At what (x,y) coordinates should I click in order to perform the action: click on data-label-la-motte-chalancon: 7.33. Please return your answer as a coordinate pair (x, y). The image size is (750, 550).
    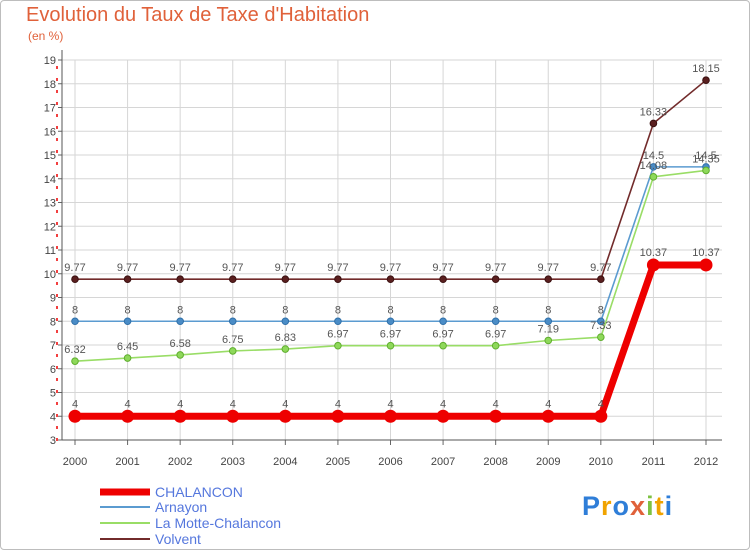
    Looking at the image, I should click on (600, 326).